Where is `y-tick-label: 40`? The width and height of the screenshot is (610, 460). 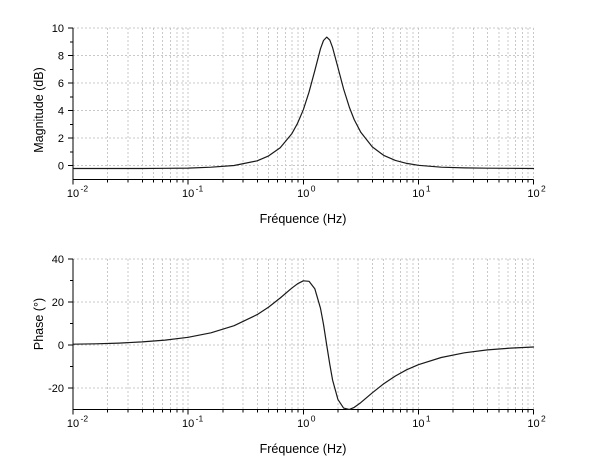 y-tick-label: 40 is located at coordinates (58, 260).